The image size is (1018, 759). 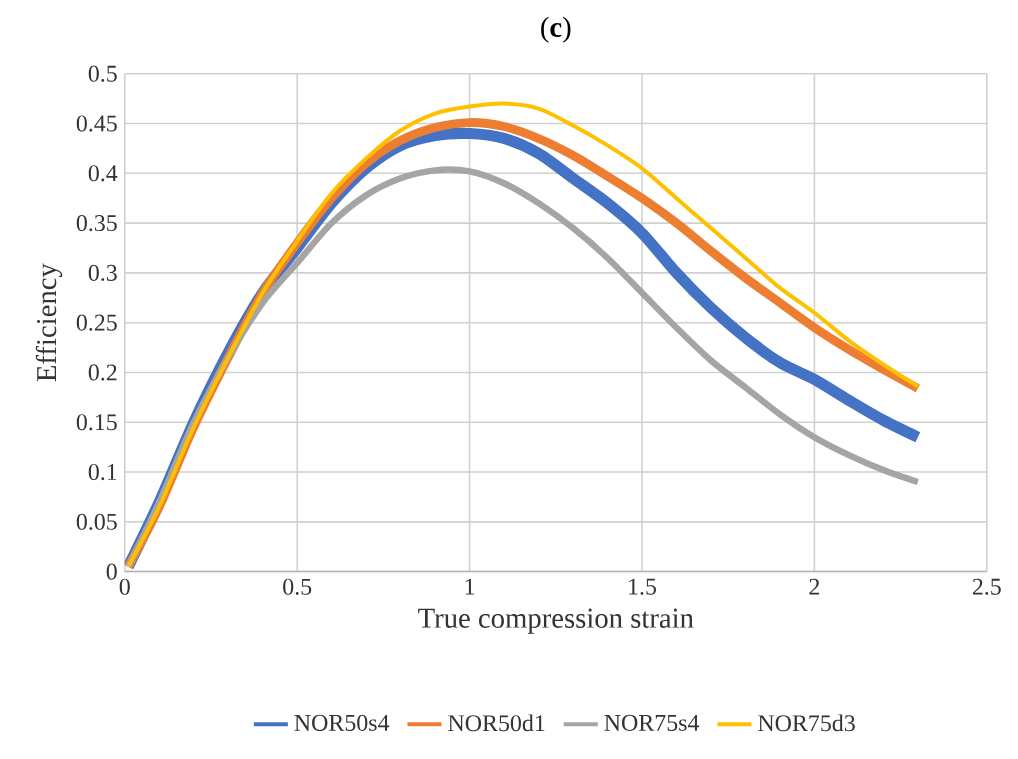 What do you see at coordinates (297, 587) in the screenshot?
I see `x-tick-label: 0.5` at bounding box center [297, 587].